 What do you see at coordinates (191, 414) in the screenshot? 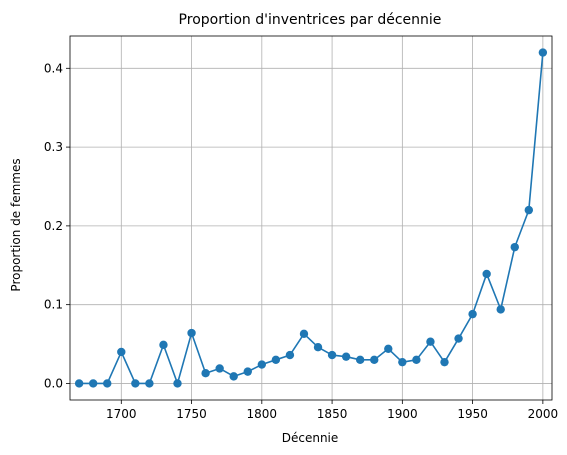
I see `x-tick-label: 1750` at bounding box center [191, 414].